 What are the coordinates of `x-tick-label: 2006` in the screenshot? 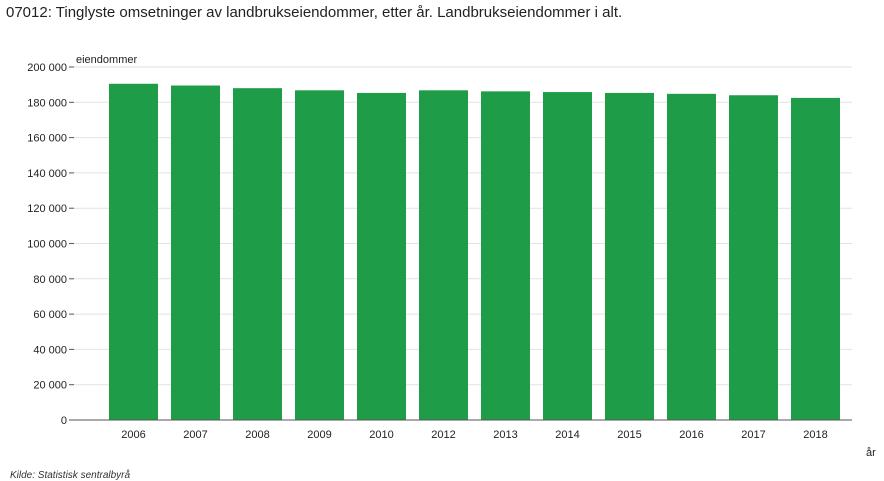 It's located at (133, 435).